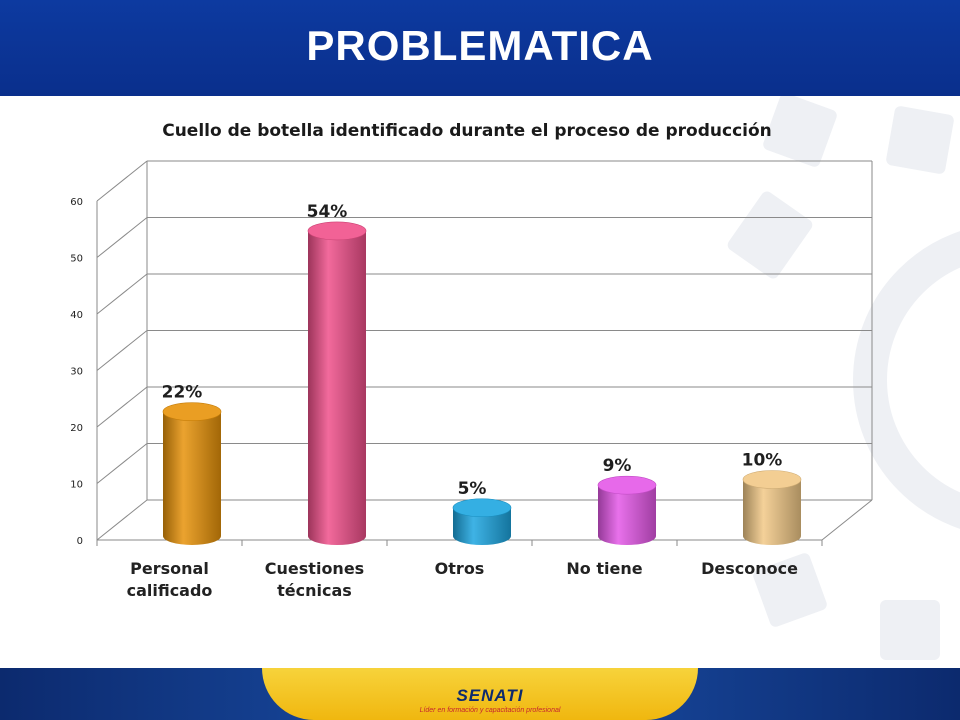  What do you see at coordinates (182, 393) in the screenshot?
I see `data-label: 22%` at bounding box center [182, 393].